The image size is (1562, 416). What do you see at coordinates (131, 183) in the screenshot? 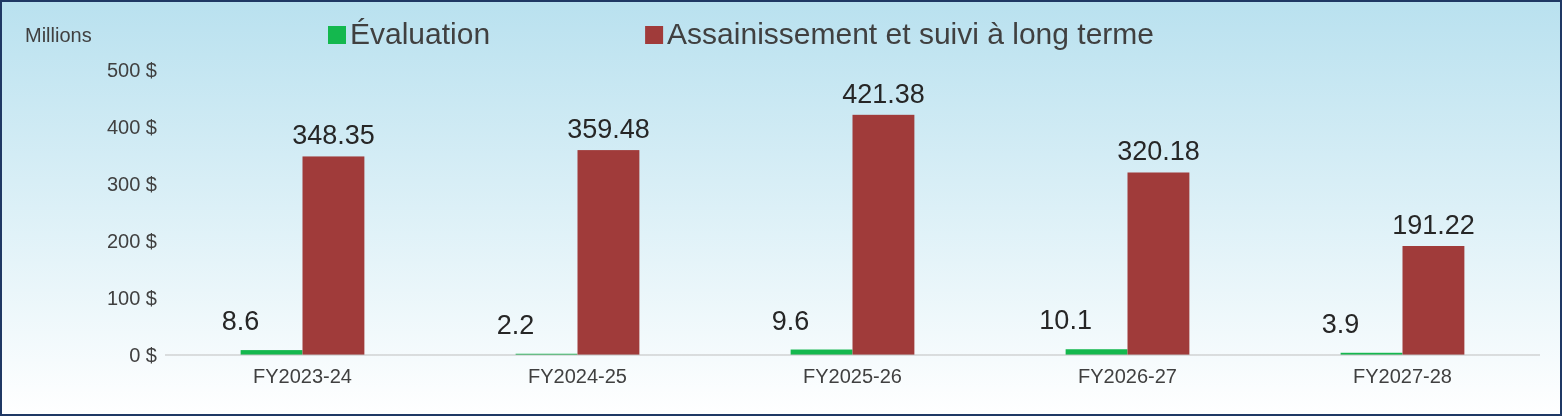
I see `y-tick-label: 300 $` at bounding box center [131, 183].